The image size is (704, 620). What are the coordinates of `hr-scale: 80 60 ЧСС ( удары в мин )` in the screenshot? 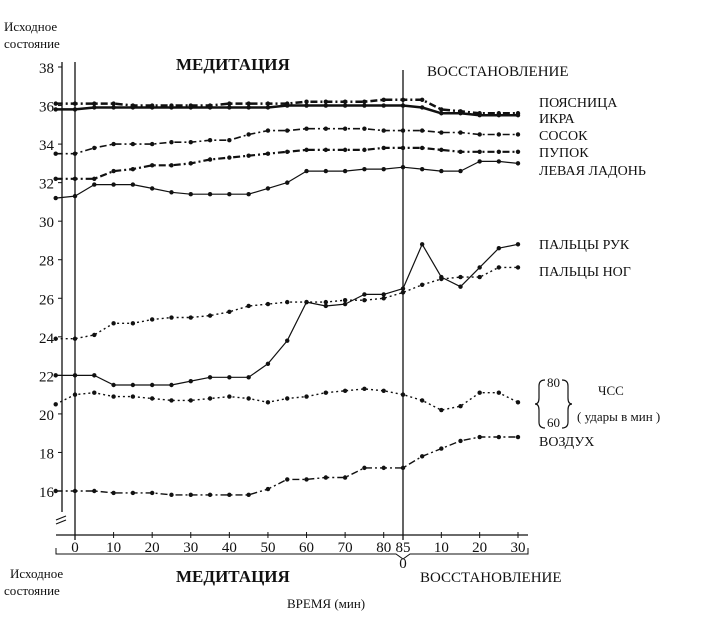 It's located at (597, 402).